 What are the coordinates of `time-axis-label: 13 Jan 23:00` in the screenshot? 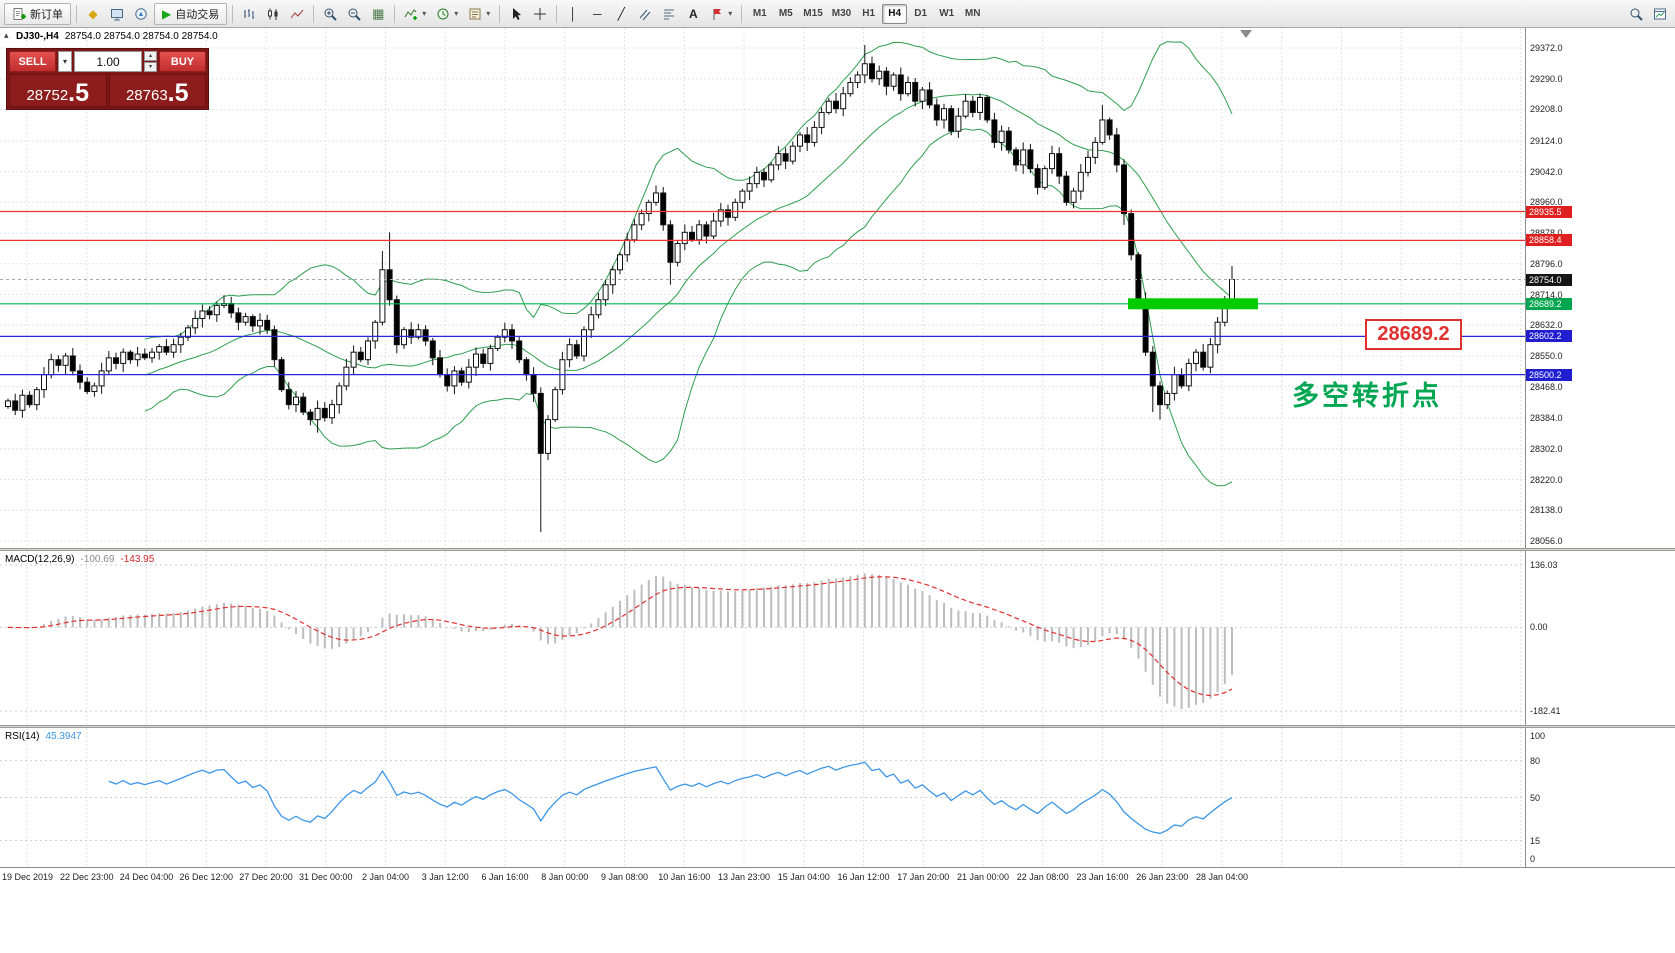 It's located at (744, 877).